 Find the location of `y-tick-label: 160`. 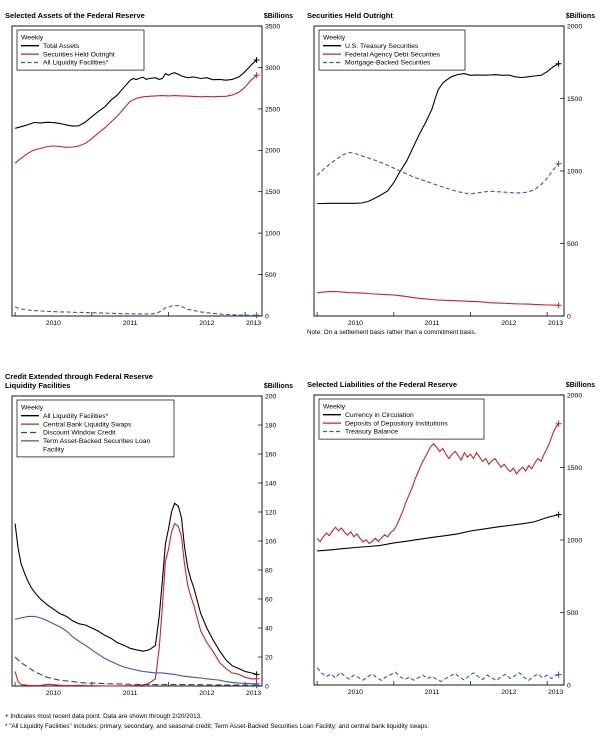

y-tick-label: 160 is located at coordinates (271, 454).